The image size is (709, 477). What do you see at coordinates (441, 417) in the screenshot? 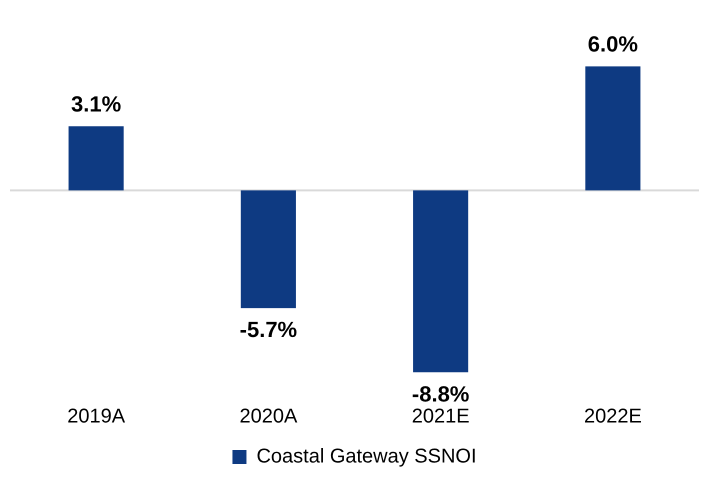
I see `x-tick-label: 2021E` at bounding box center [441, 417].